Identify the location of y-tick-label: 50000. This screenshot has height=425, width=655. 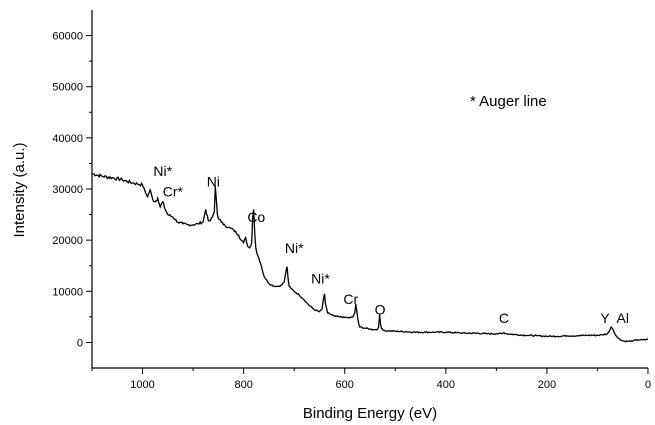
(67, 88).